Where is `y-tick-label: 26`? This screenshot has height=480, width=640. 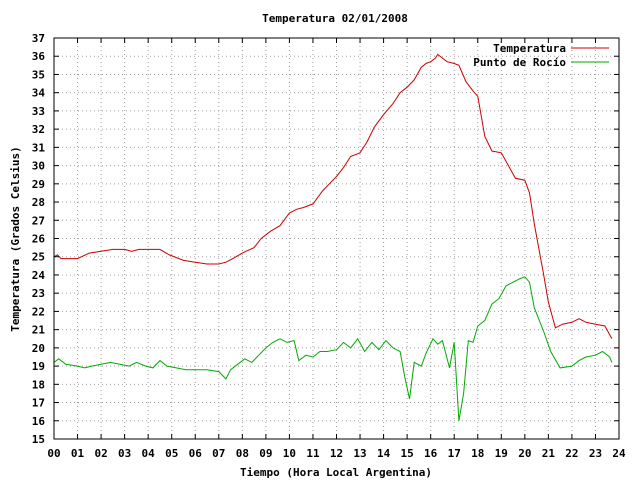
y-tick-label: 26 is located at coordinates (39, 239).